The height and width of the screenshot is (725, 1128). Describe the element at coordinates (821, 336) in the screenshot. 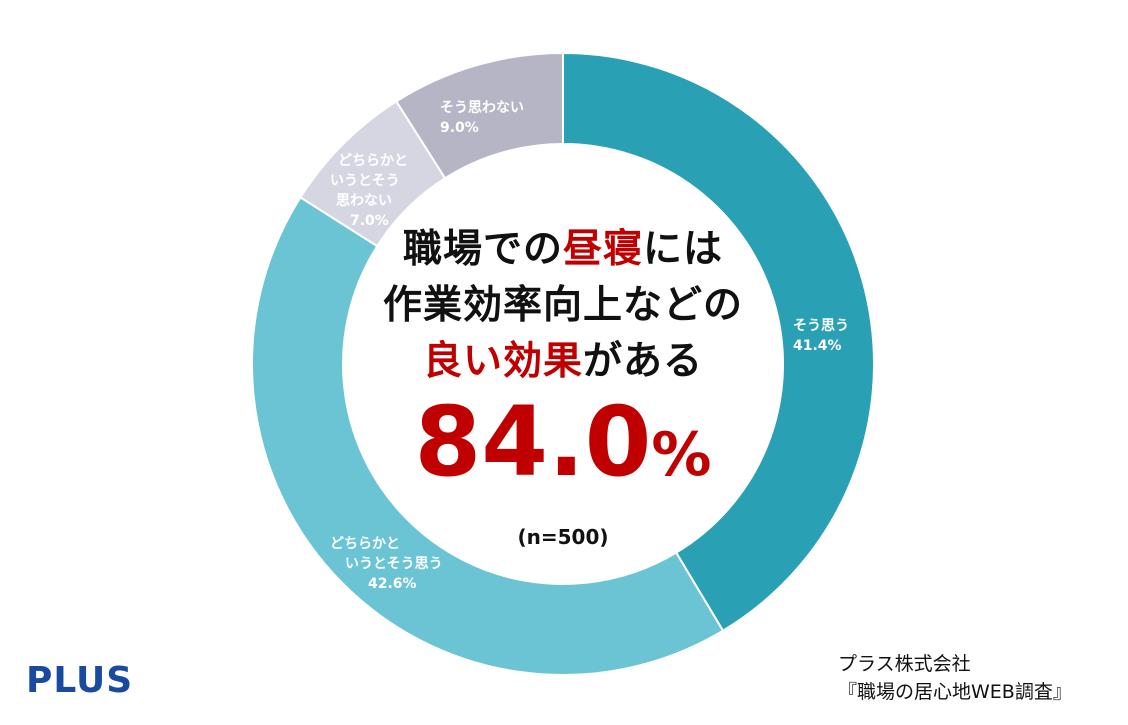

I see `slice-label-1: そう思う 41.4%` at that location.